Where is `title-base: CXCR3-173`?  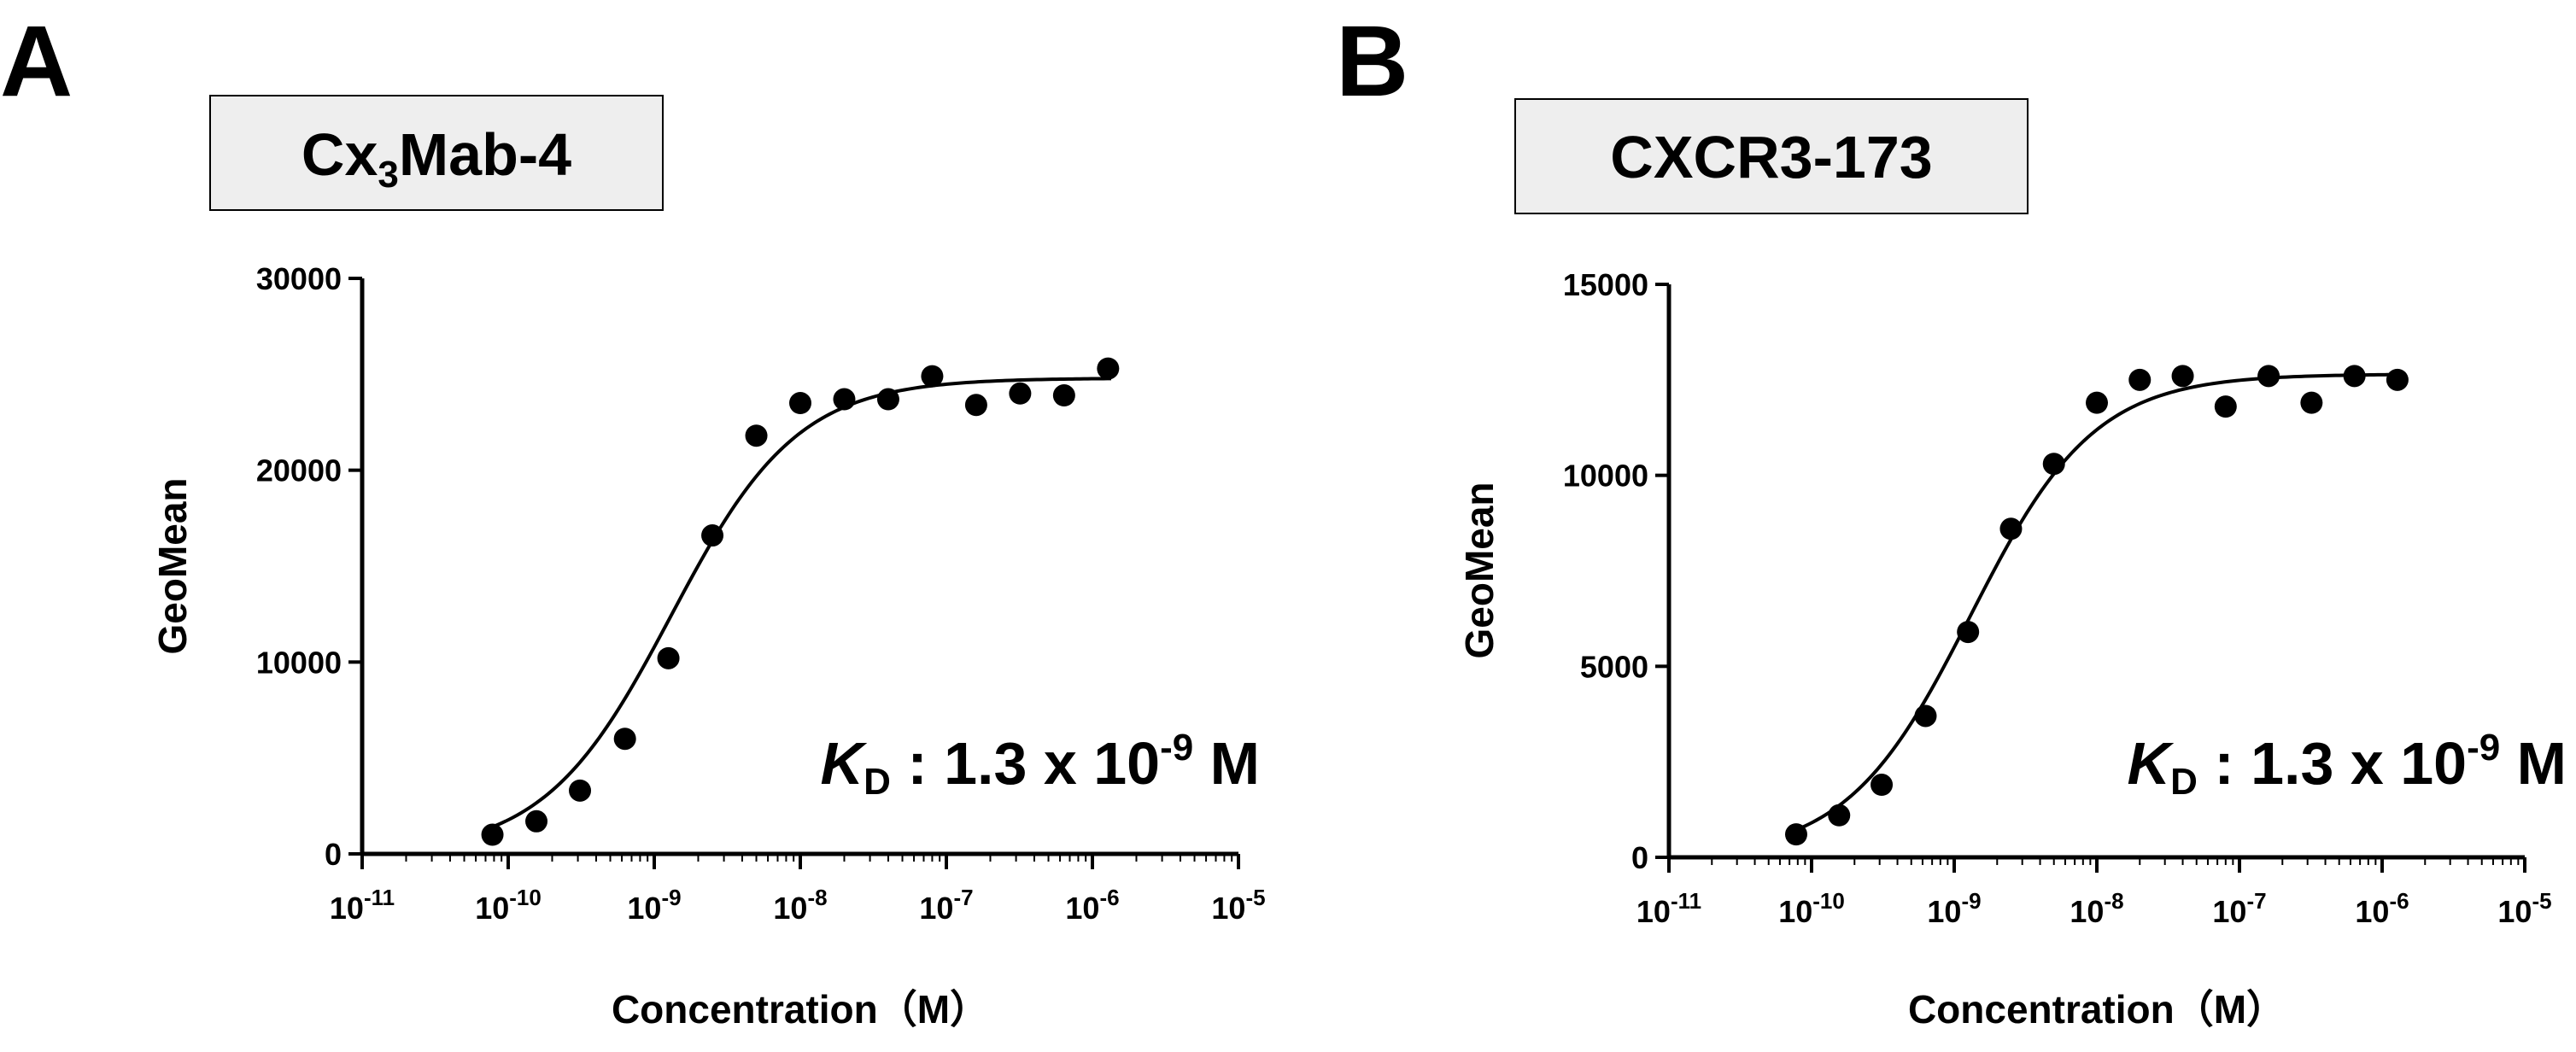
title-base: CXCR3-173 is located at coordinates (1771, 157).